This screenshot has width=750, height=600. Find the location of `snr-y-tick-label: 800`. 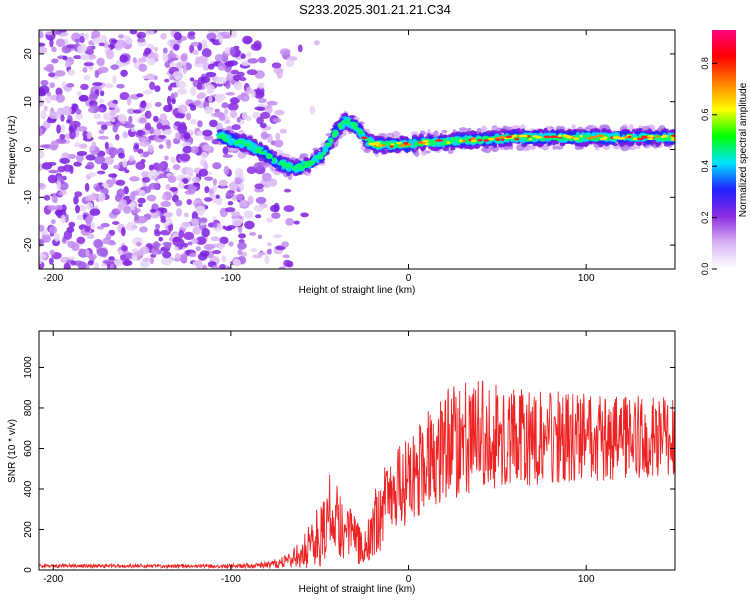

snr-y-tick-label: 800 is located at coordinates (28, 407).